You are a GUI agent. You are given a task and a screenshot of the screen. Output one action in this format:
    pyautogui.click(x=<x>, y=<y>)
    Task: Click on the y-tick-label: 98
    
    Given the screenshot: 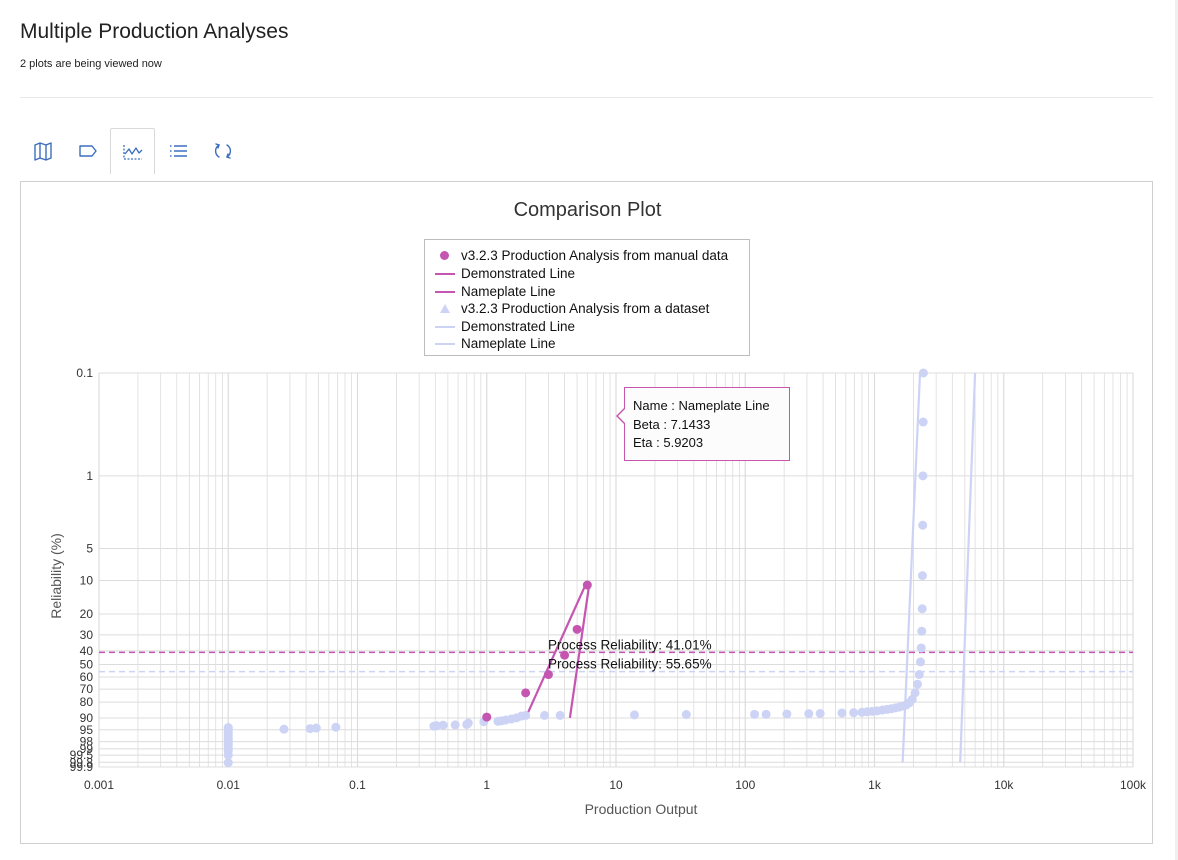 What is the action you would take?
    pyautogui.click(x=87, y=742)
    